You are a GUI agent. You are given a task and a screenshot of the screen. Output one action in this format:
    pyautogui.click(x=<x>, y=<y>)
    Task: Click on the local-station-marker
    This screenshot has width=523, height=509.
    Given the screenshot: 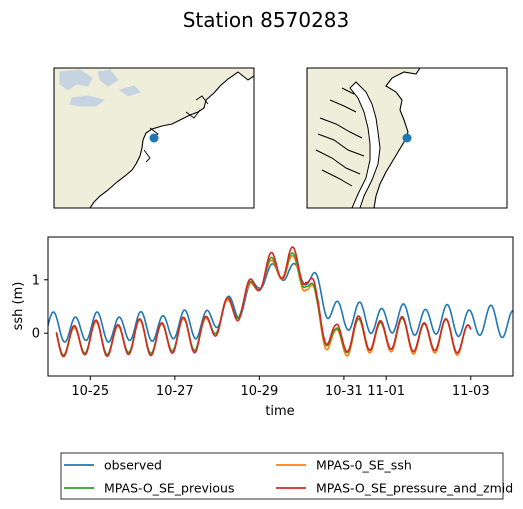 What is the action you would take?
    pyautogui.click(x=407, y=138)
    